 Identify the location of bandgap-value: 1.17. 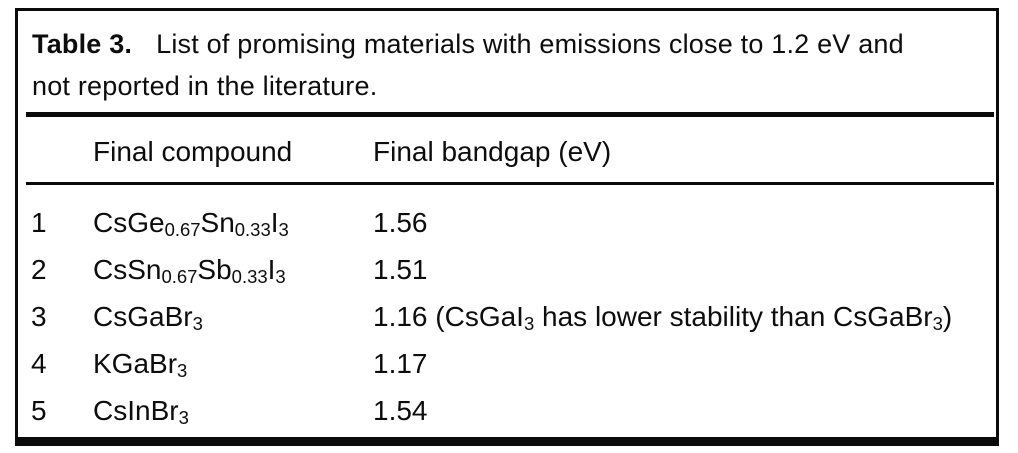
(684, 364).